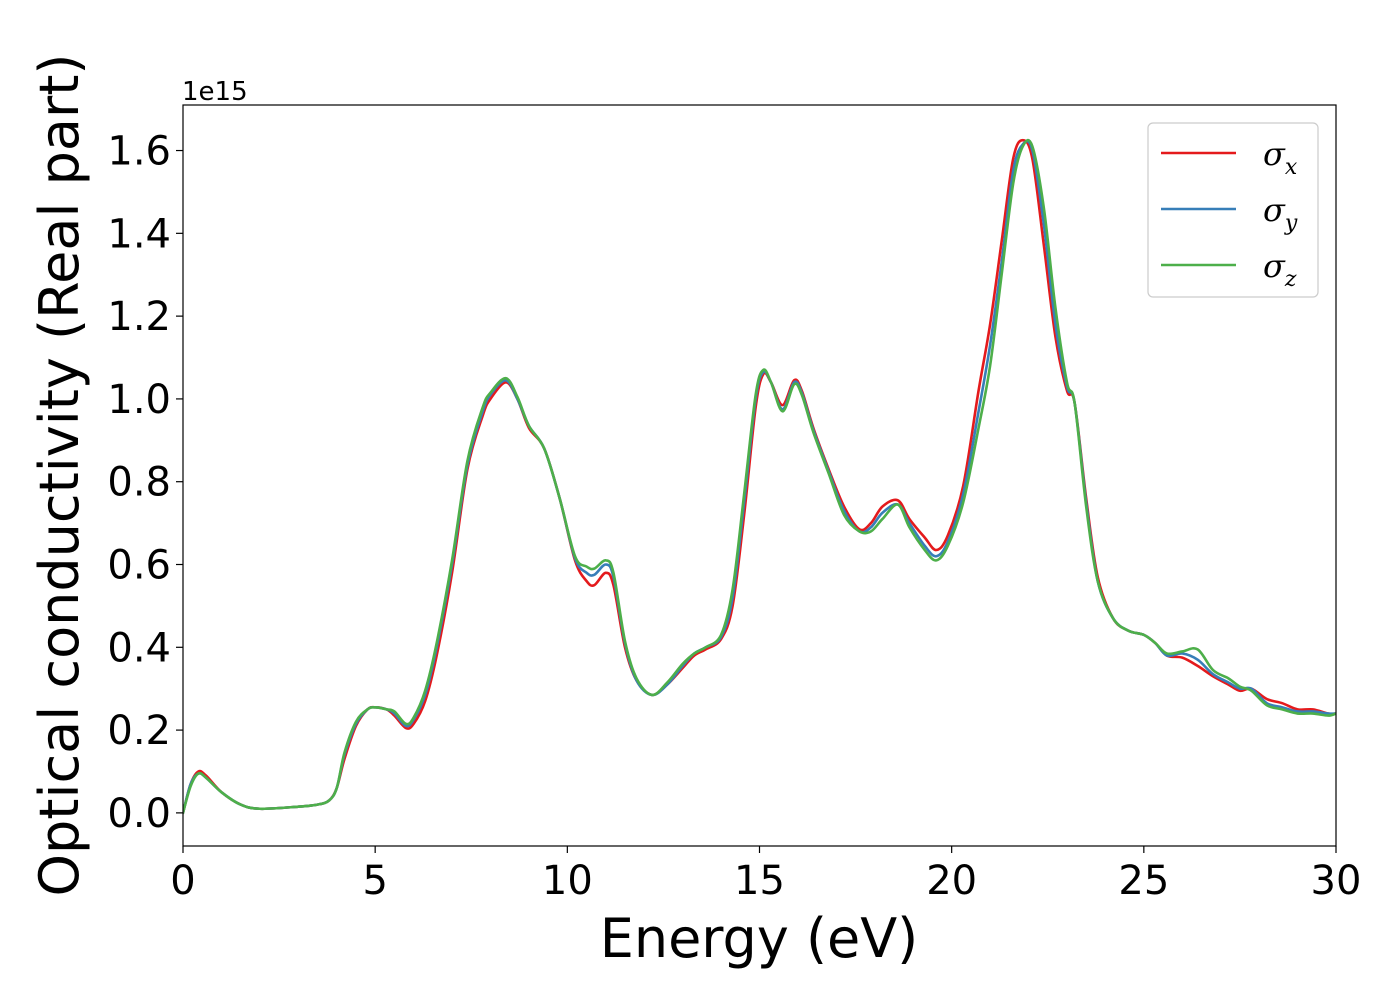 The width and height of the screenshot is (1400, 1000). I want to click on legend-label-x: σx, so click(1280, 157).